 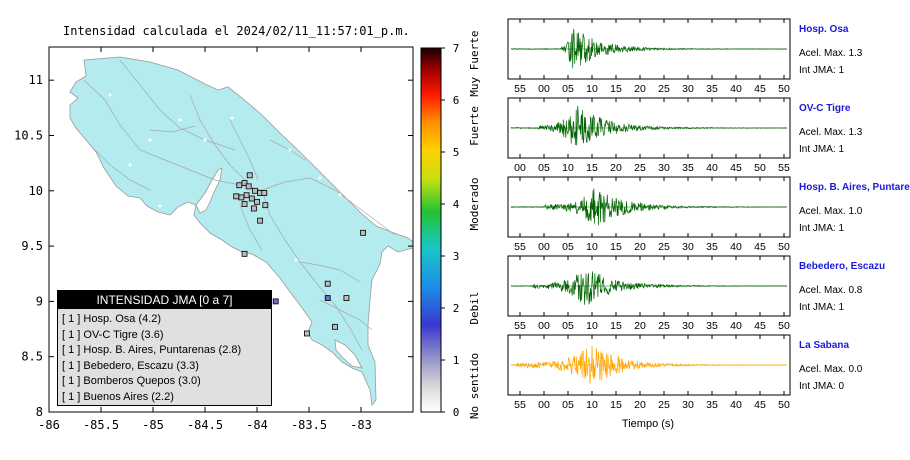 What do you see at coordinates (456, 412) in the screenshot?
I see `colorbar-tick-label: 0` at bounding box center [456, 412].